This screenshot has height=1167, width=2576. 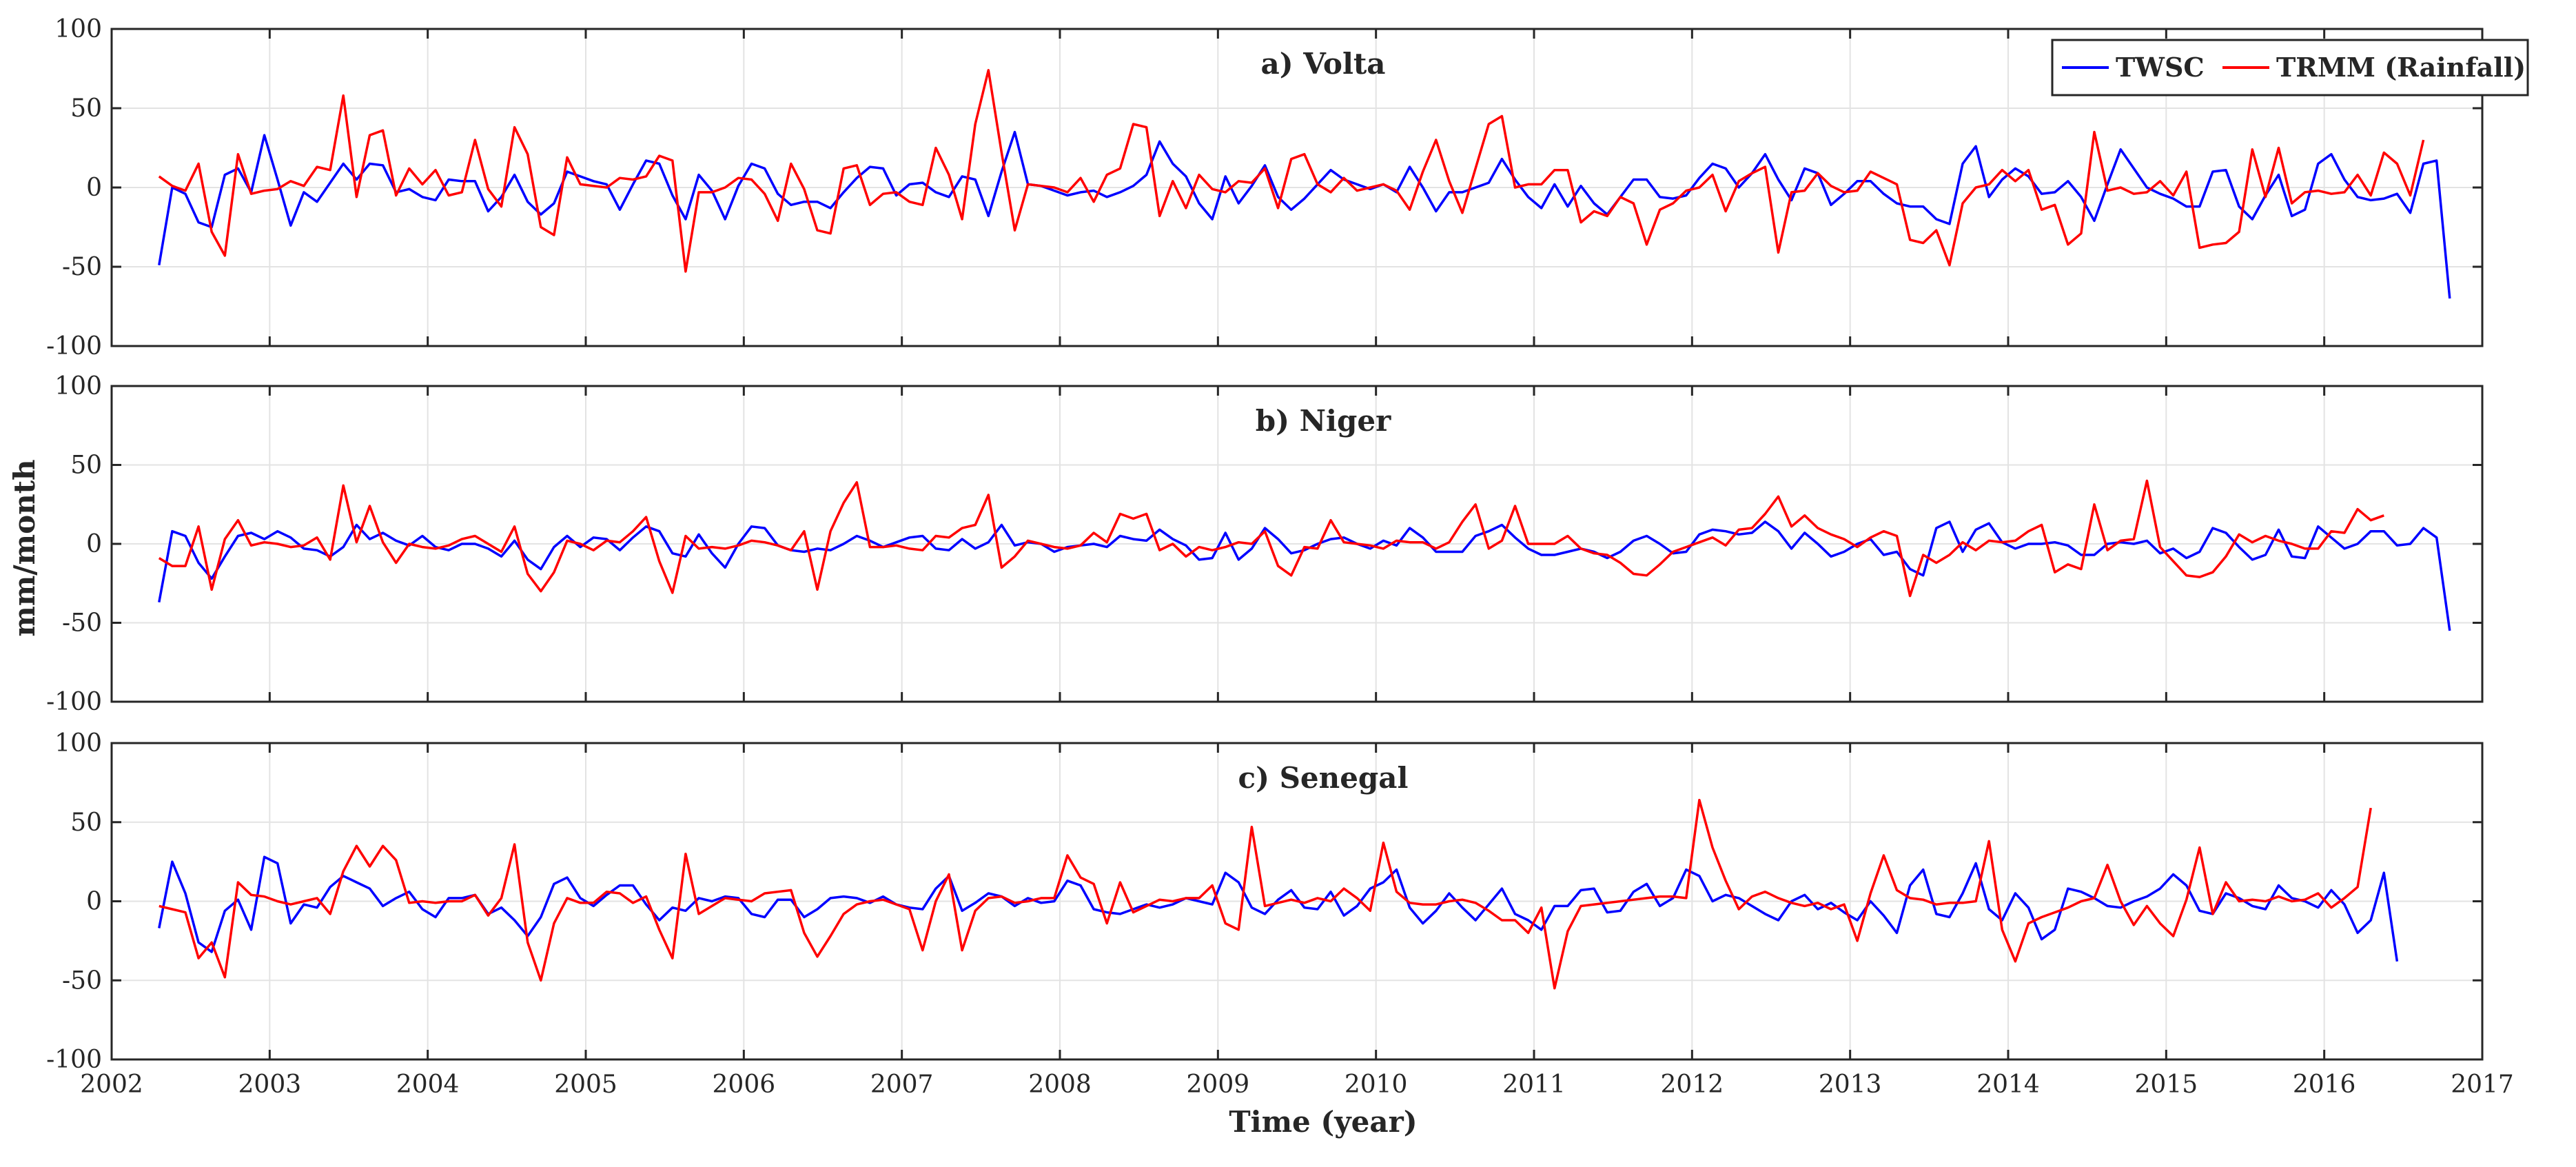 What do you see at coordinates (270, 1084) in the screenshot?
I see `x-tick-label: 2003` at bounding box center [270, 1084].